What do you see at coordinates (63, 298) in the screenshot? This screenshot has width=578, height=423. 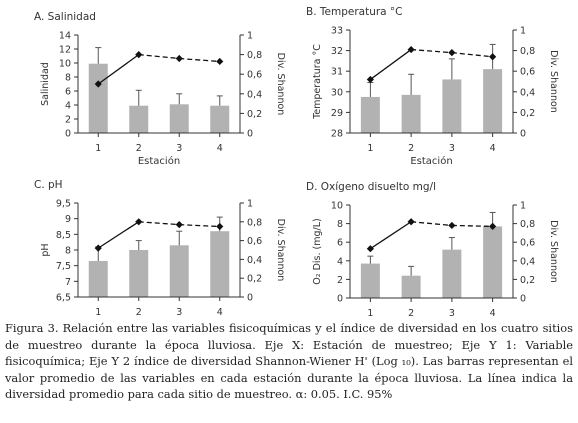 I see `y-tick-label: 6,5` at bounding box center [63, 298].